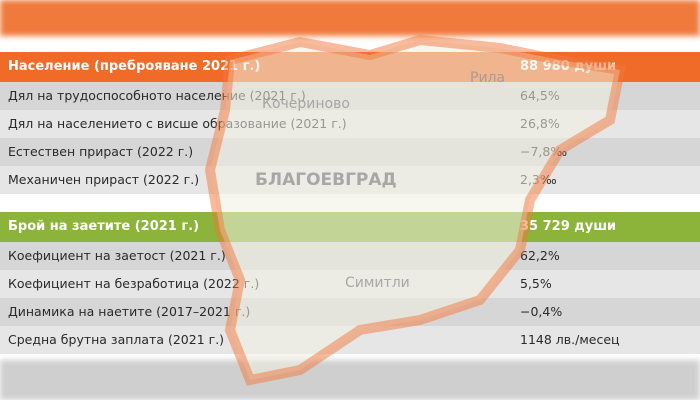  Describe the element at coordinates (536, 283) in the screenshot. I see `row-value: 5,5%` at that location.